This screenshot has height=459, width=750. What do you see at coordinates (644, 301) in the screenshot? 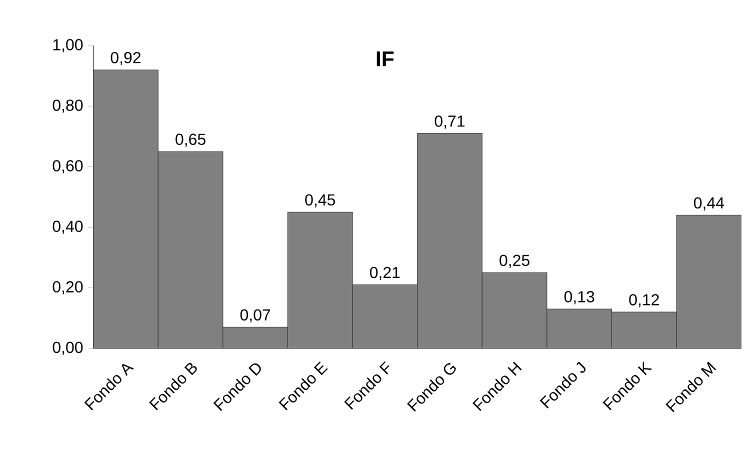
I see `data-label: 0,12` at bounding box center [644, 301].